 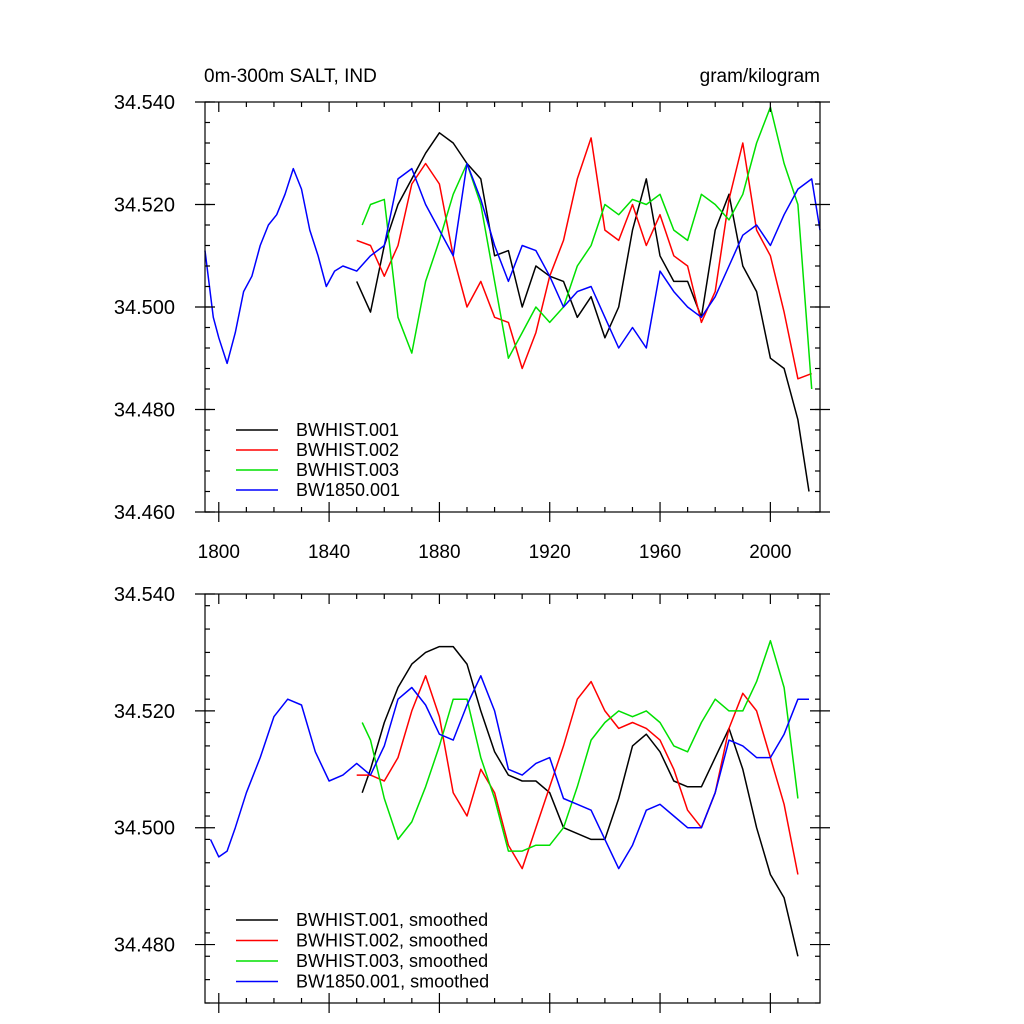 I want to click on top-x-tick-label: 1960, so click(x=660, y=552).